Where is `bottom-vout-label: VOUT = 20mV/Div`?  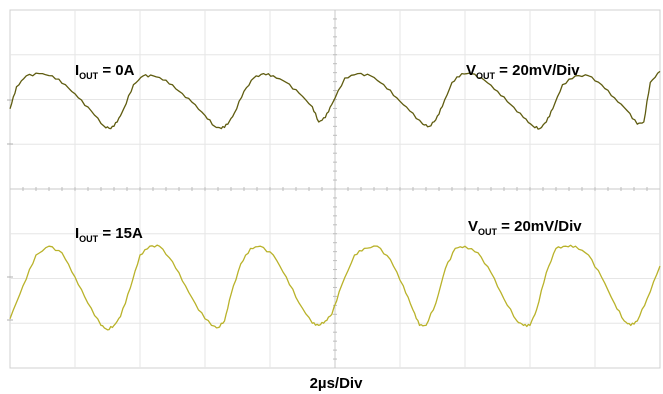
bottom-vout-label: VOUT = 20mV/Div is located at coordinates (525, 227).